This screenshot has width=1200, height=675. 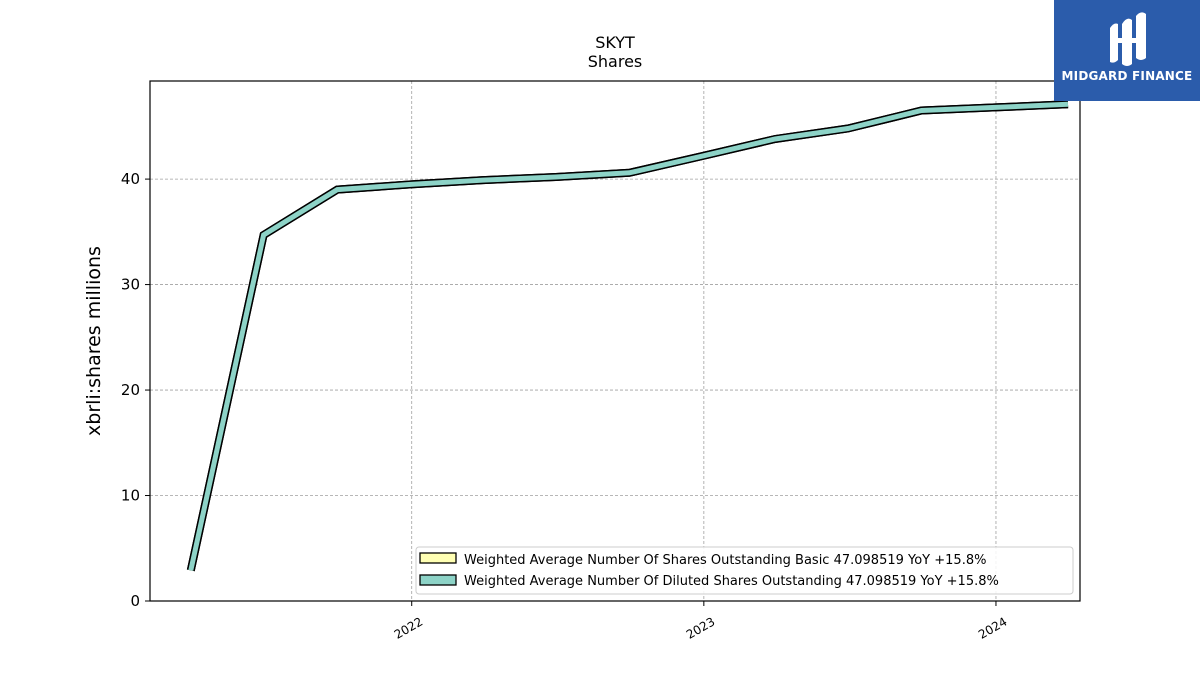 I want to click on y-tick-label: 10, so click(x=130, y=496).